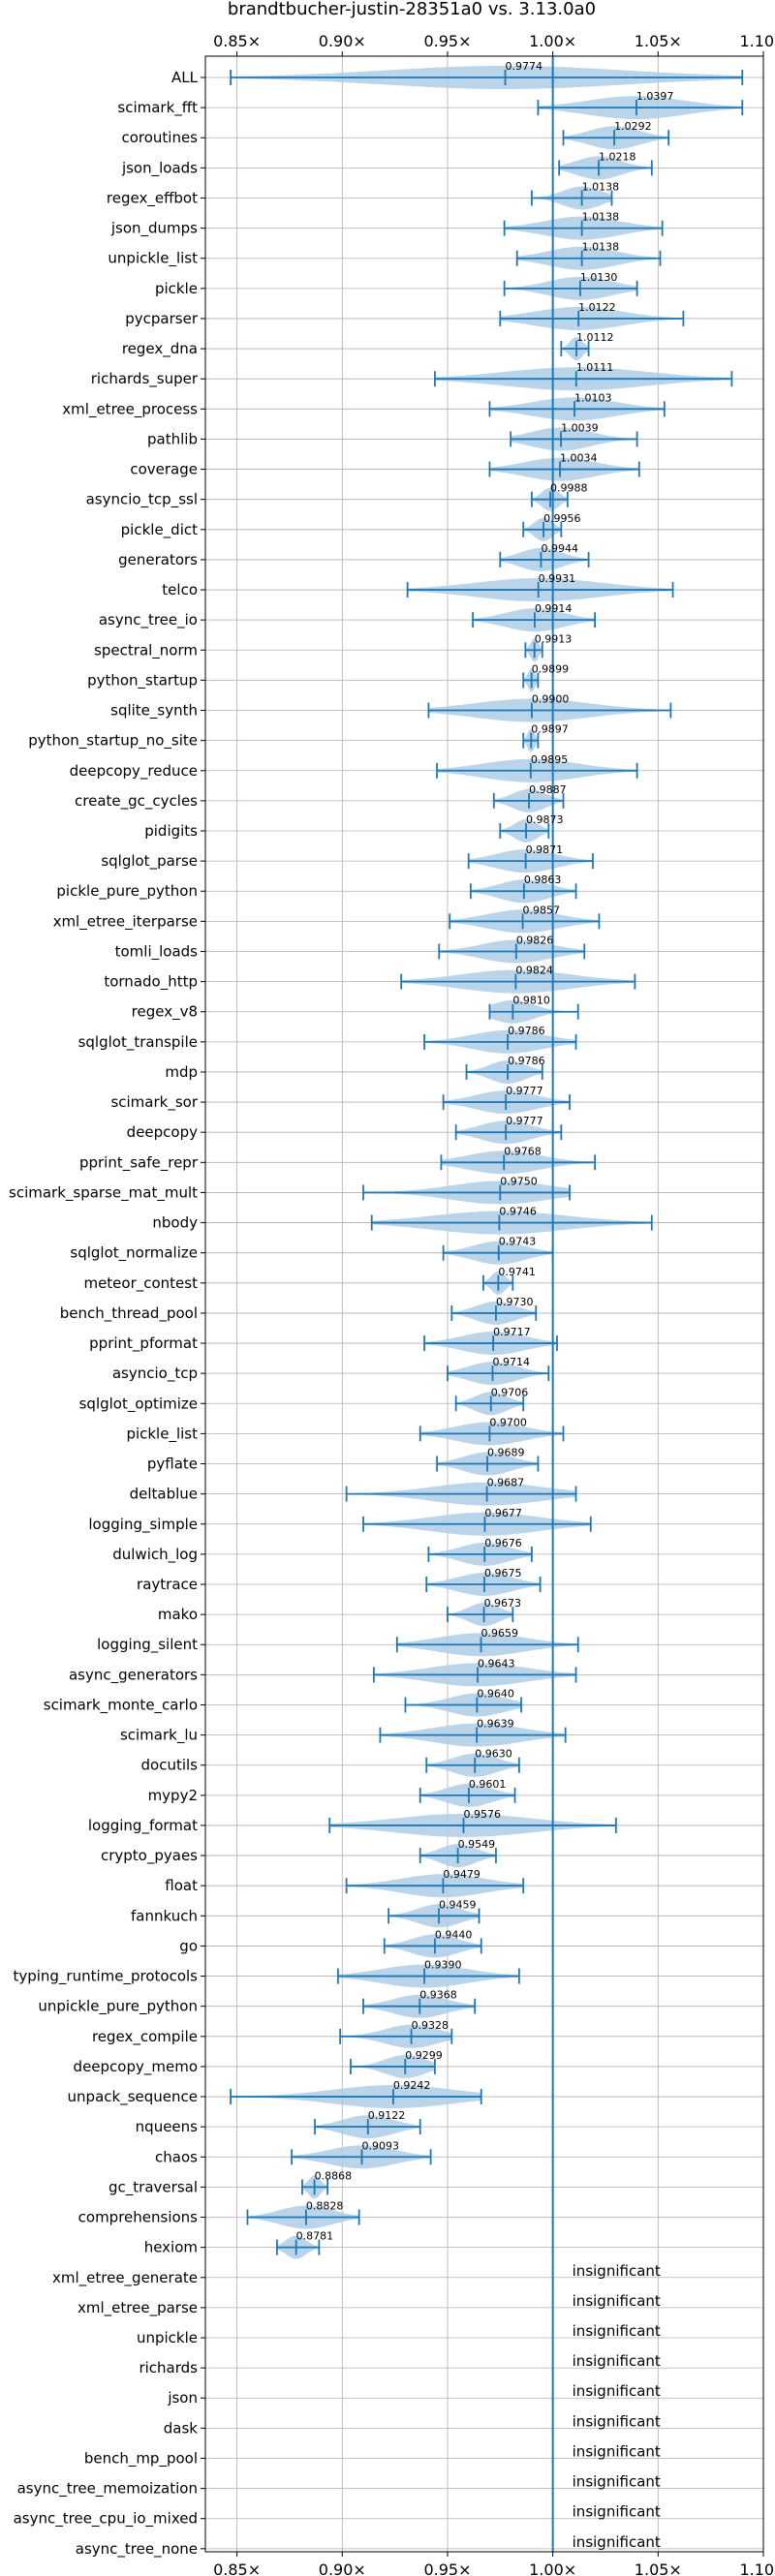  I want to click on value-label: 0.9630, so click(493, 1754).